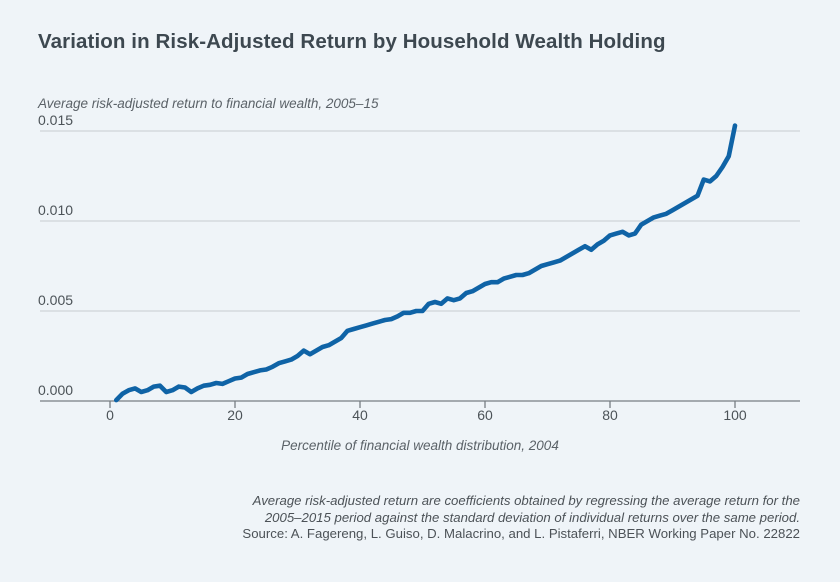 The width and height of the screenshot is (840, 582). Describe the element at coordinates (610, 415) in the screenshot. I see `x-tick-label-80: 80` at that location.